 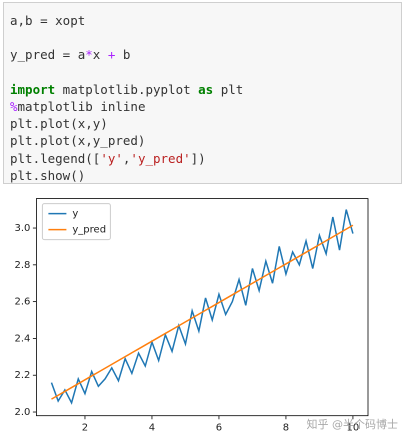 What do you see at coordinates (55, 158) in the screenshot?
I see `code-token: plt.legend([` at bounding box center [55, 158].